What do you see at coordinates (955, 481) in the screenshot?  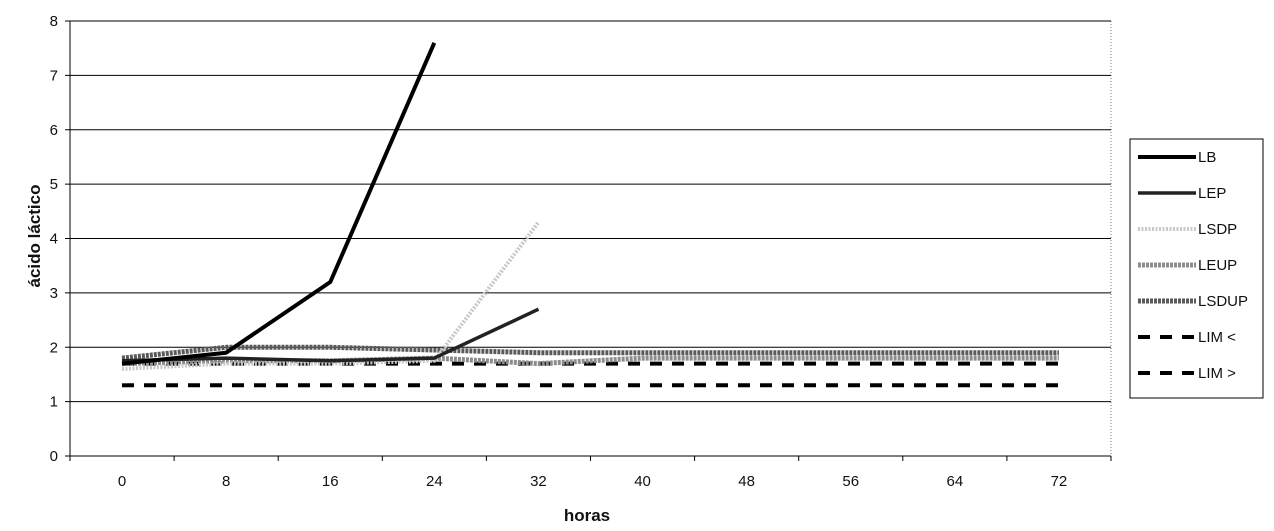 I see `x-tick-label-64: 64` at bounding box center [955, 481].